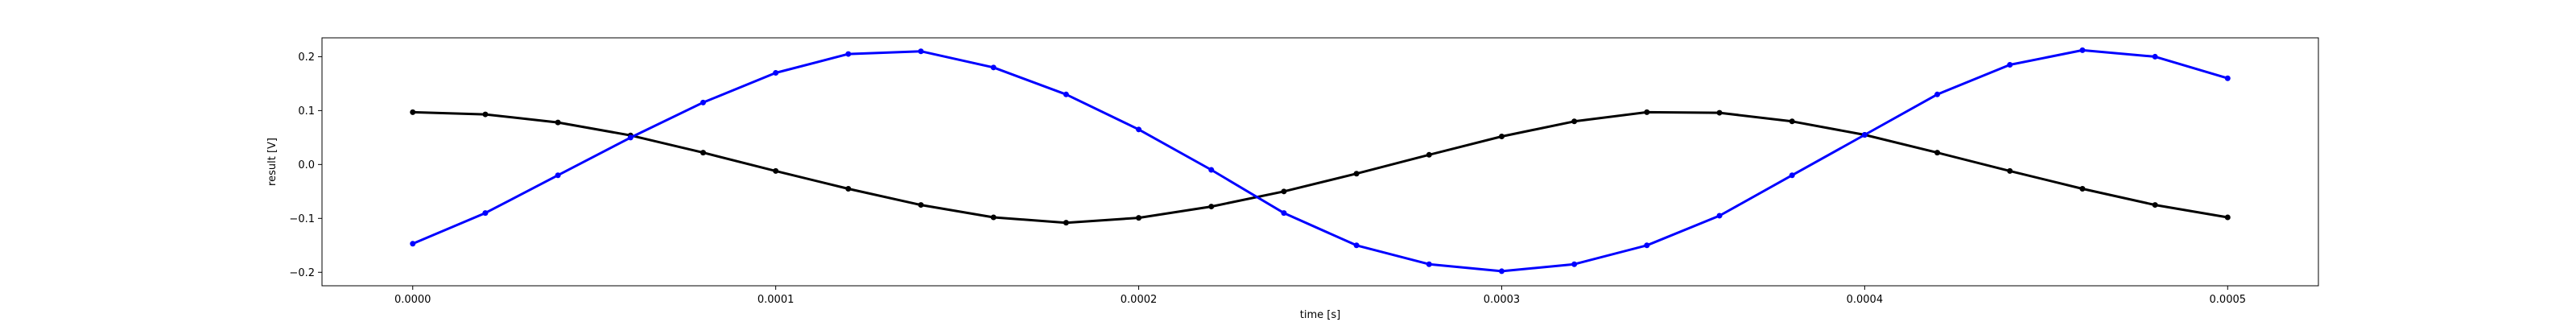 This screenshot has height=322, width=2576. Describe the element at coordinates (412, 300) in the screenshot. I see `x-tick-label: 0.0000` at that location.